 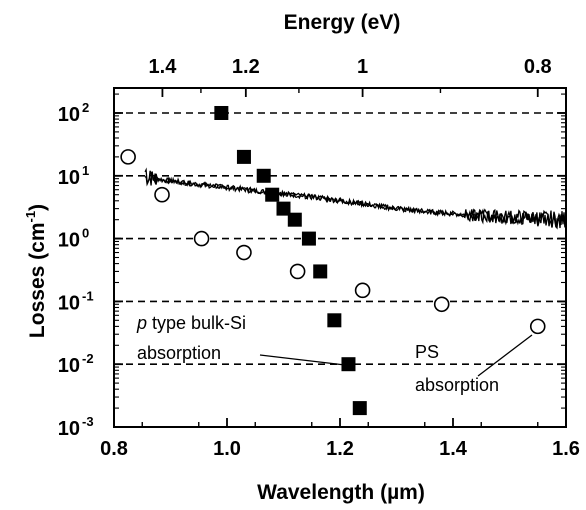 What do you see at coordinates (141, 323) in the screenshot?
I see `bulk-si-italic-p: p` at bounding box center [141, 323].